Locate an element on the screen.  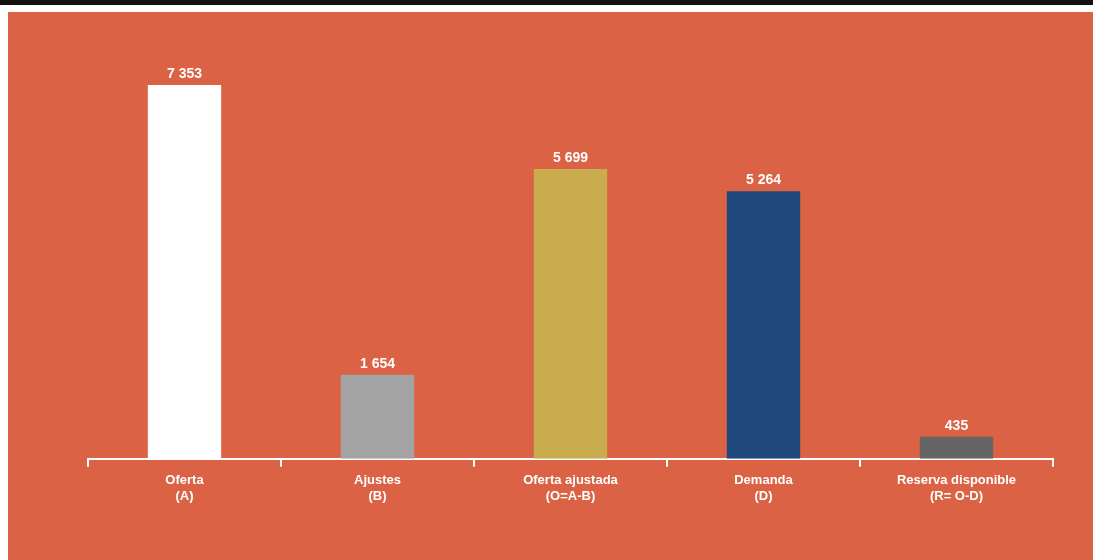
x-tick-label: Oferta (A) is located at coordinates (185, 487).